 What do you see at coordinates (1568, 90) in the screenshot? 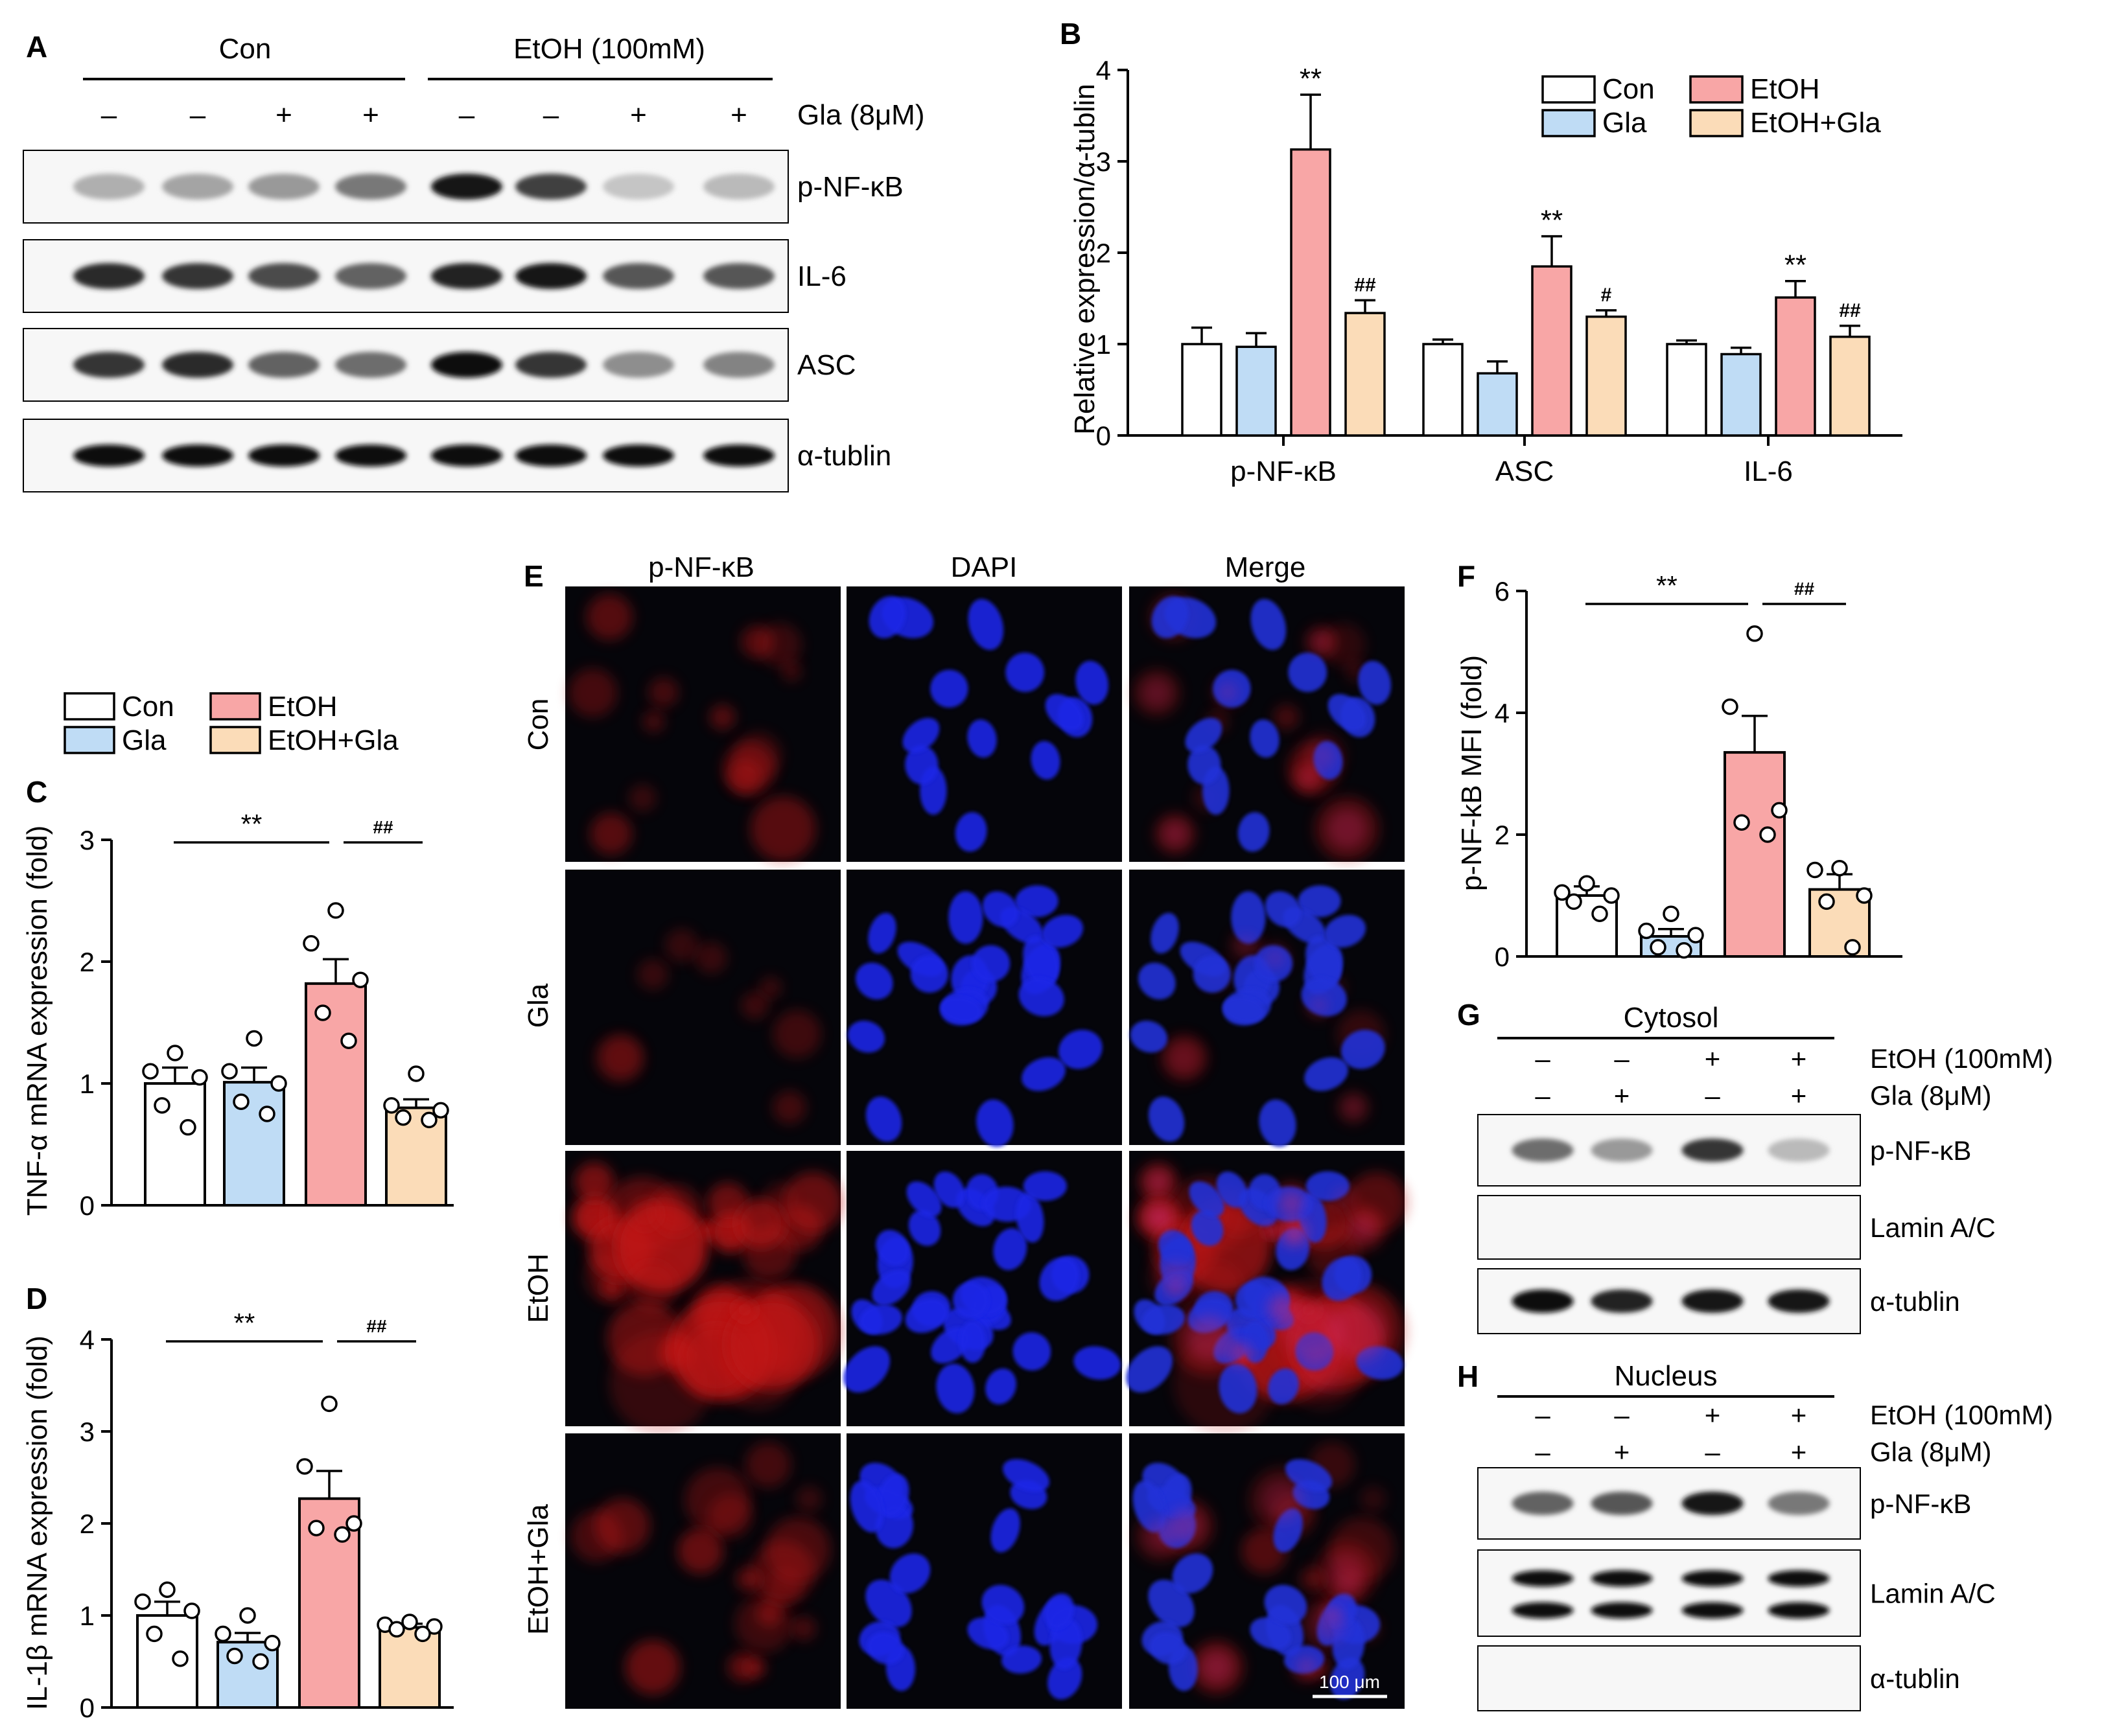
I see `legend-swatch-b-con` at bounding box center [1568, 90].